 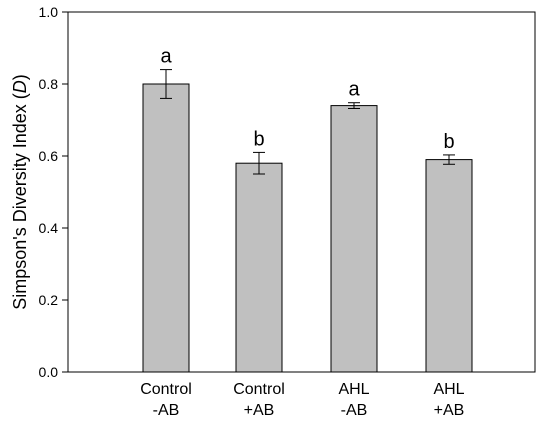 I want to click on y-axis-title-prefix: Simpson's Diversity Index (, so click(x=20, y=201).